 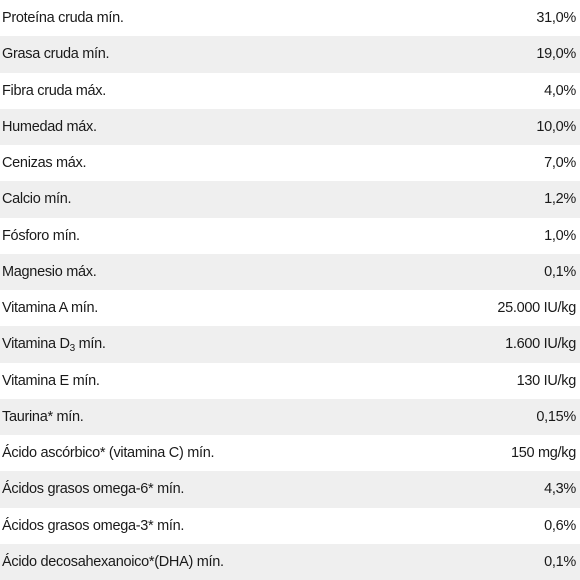 I want to click on table-row: Taurina* mín. 0,15%, so click(x=290, y=416).